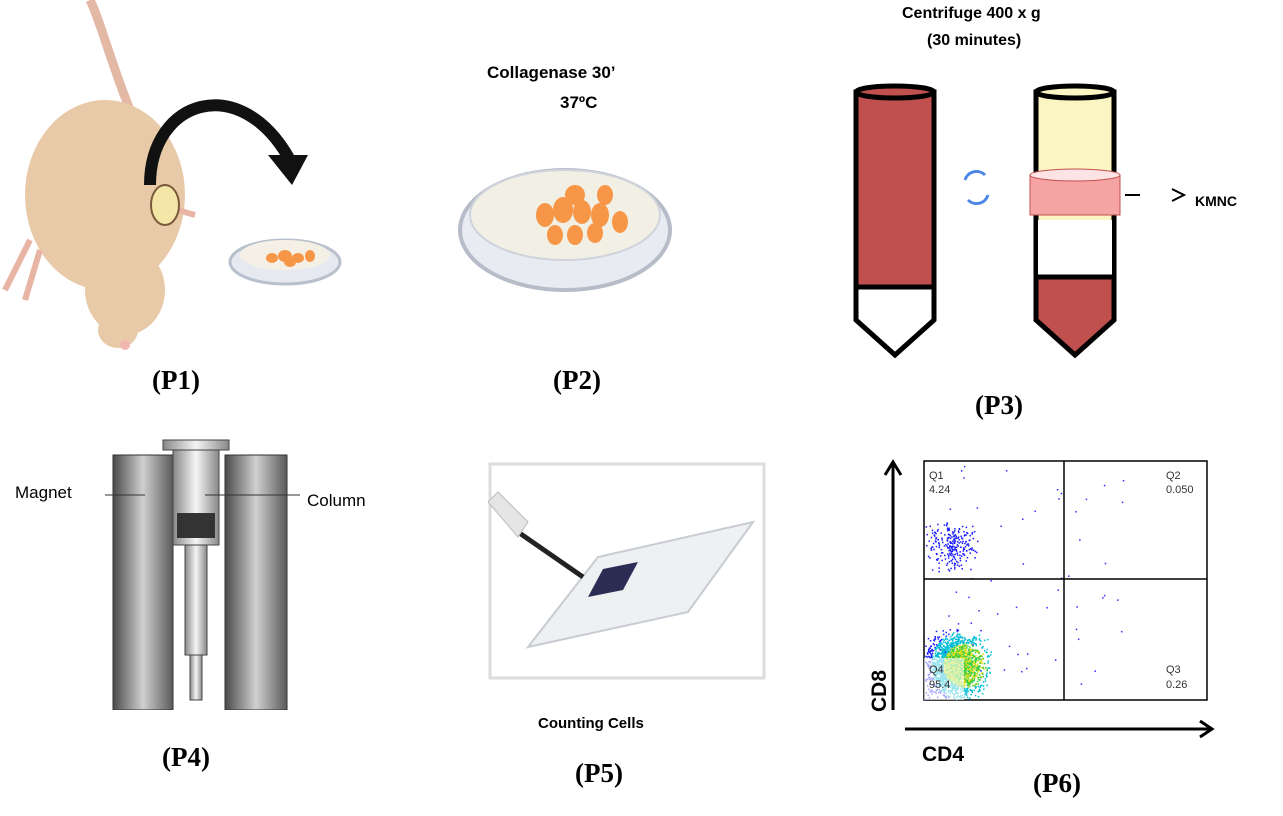 The image size is (1283, 816). Describe the element at coordinates (1173, 670) in the screenshot. I see `q3-name: Q3` at that location.